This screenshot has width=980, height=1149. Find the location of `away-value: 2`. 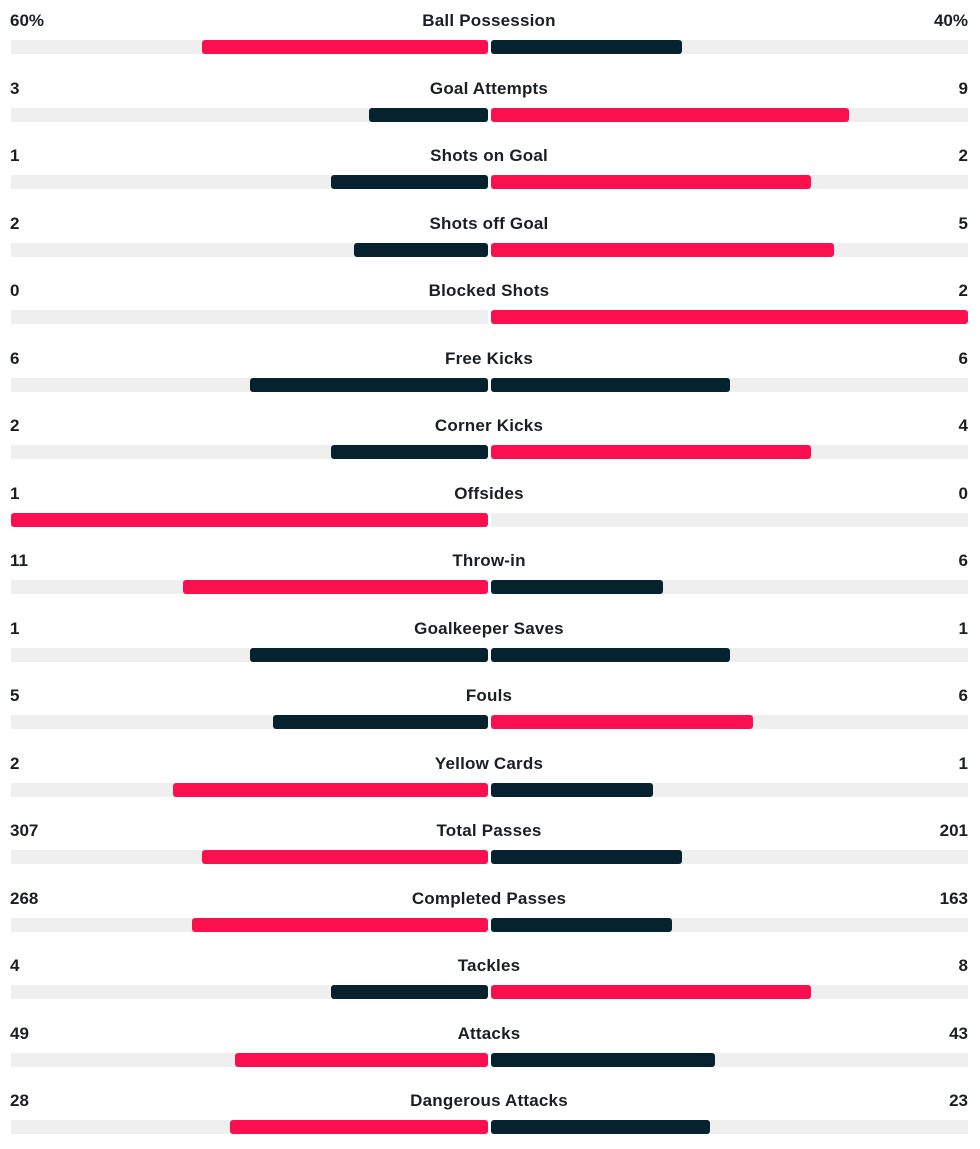

away-value: 2 is located at coordinates (963, 290).